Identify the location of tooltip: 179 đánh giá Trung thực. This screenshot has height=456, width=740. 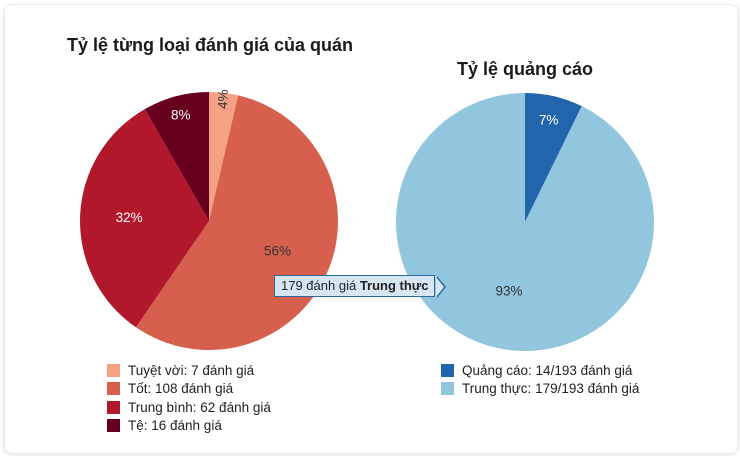
(355, 286).